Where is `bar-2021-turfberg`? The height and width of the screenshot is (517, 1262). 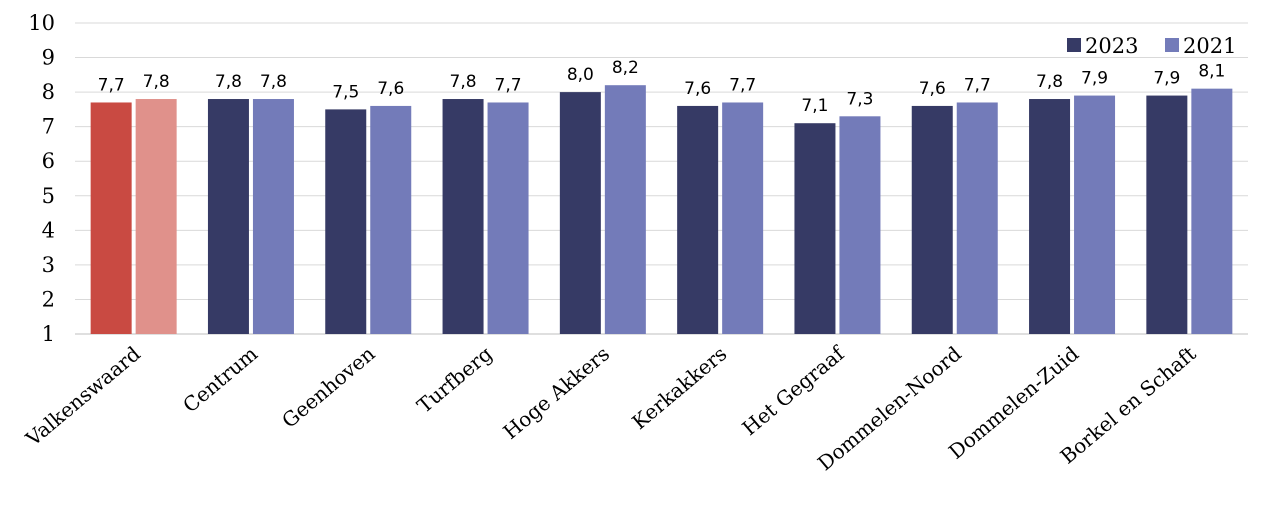
bar-2021-turfberg is located at coordinates (508, 218).